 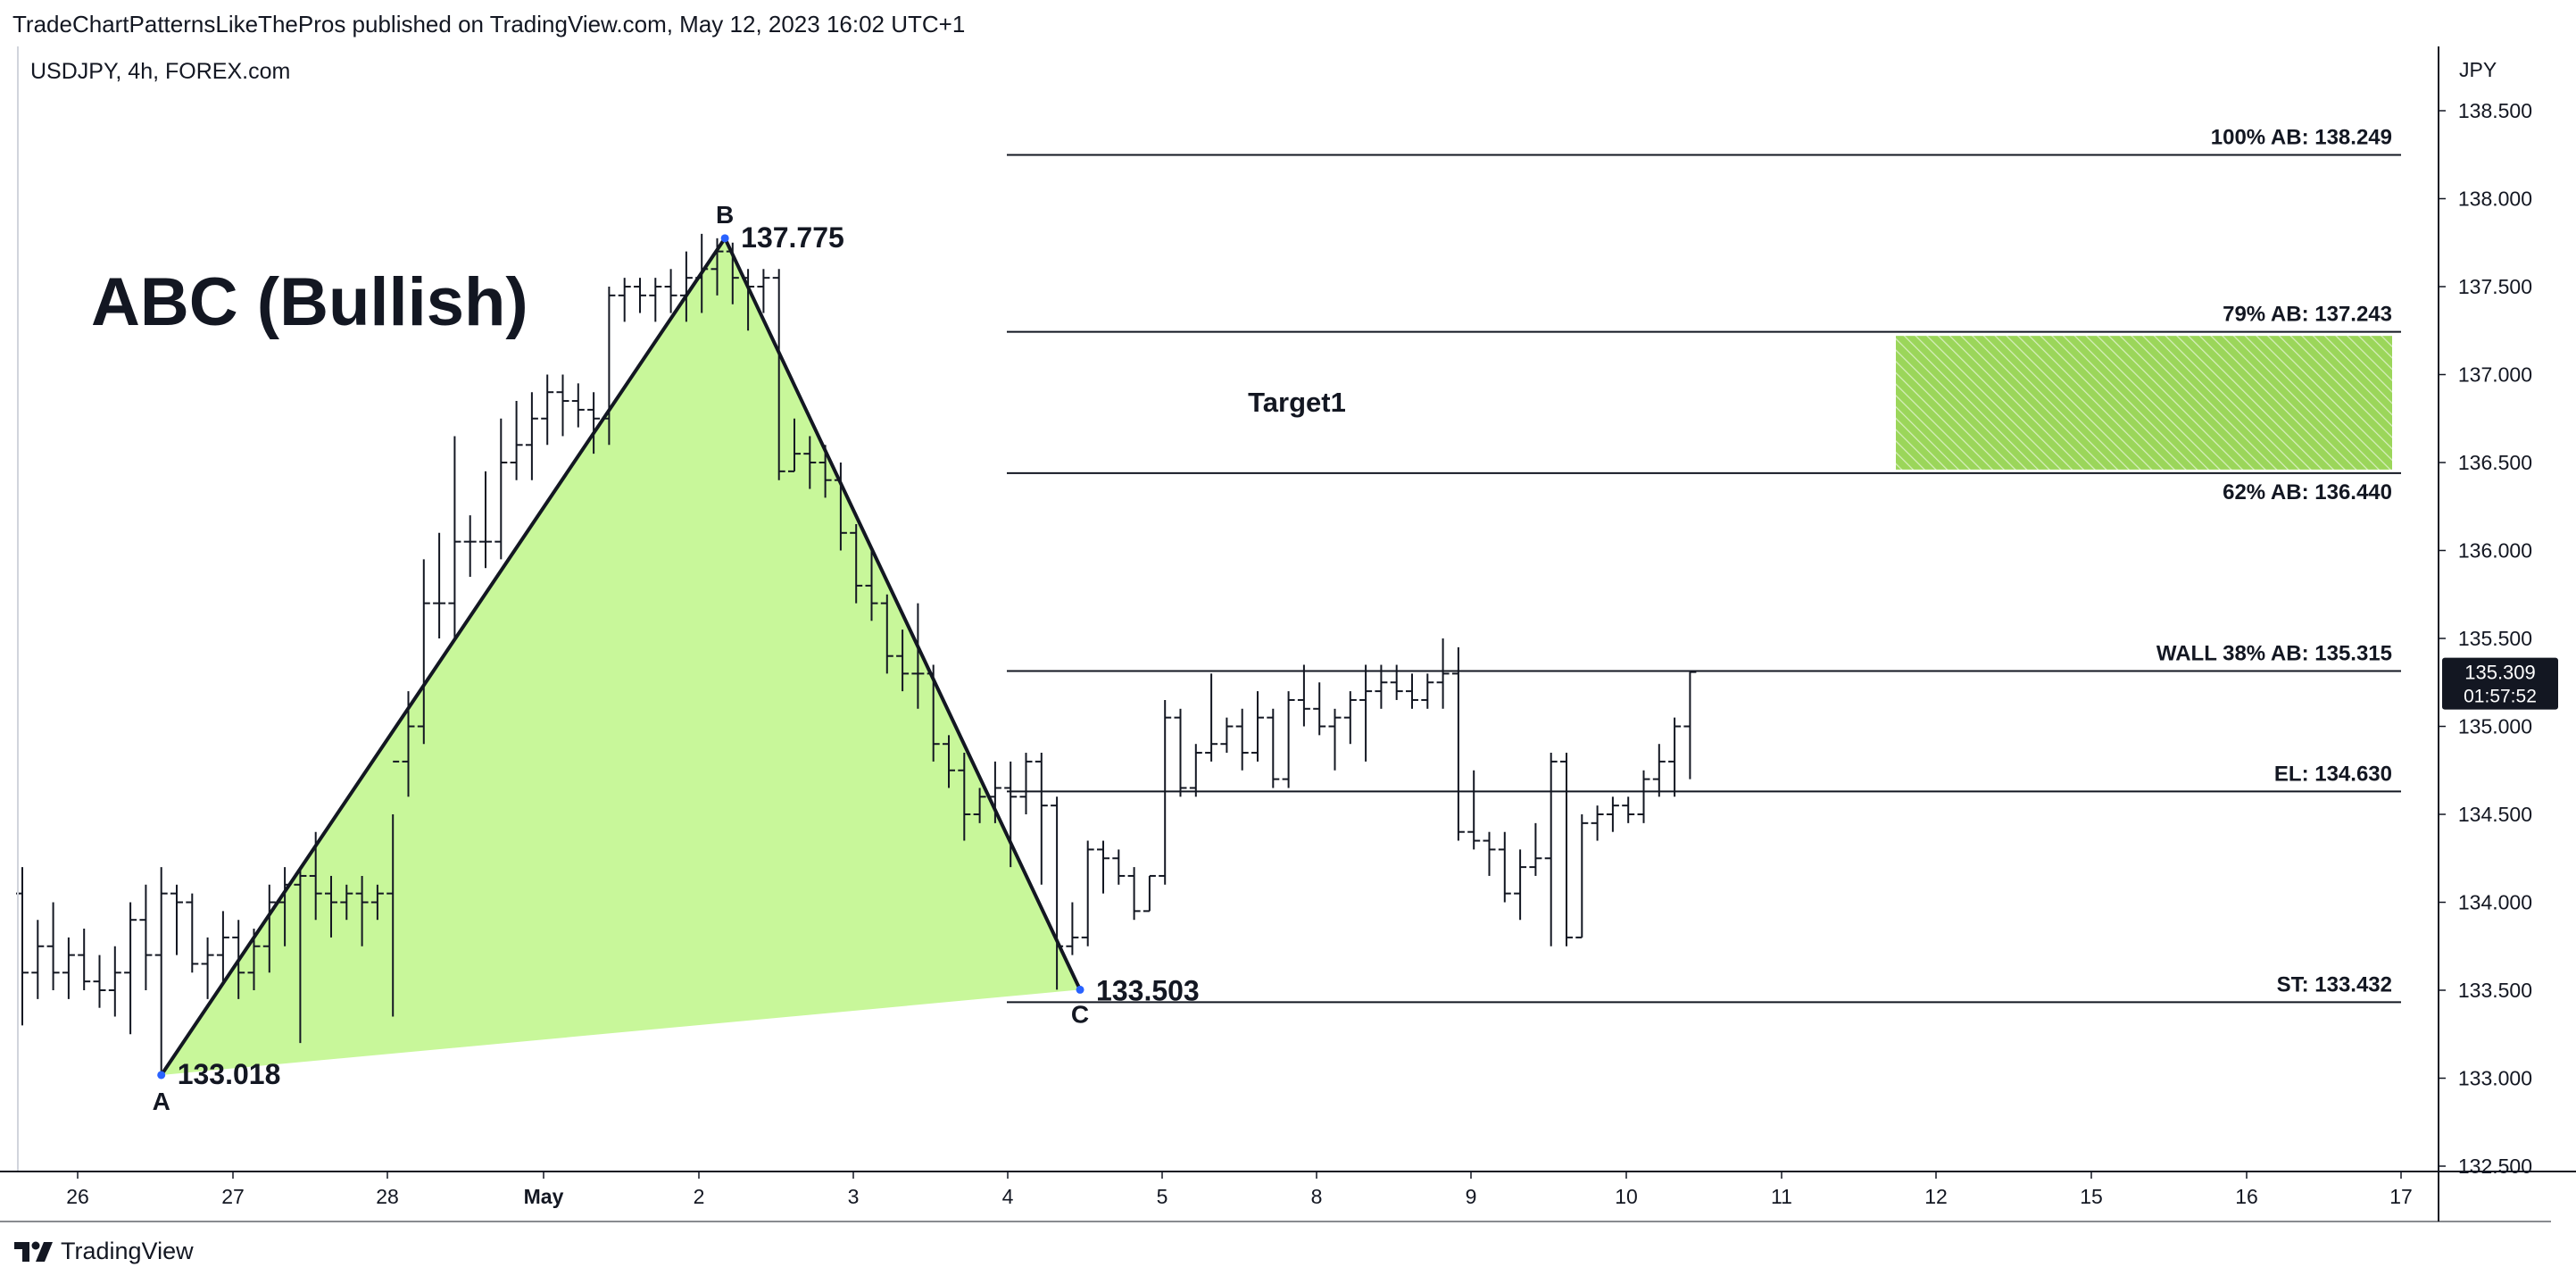 I want to click on point-label-a: A, so click(x=162, y=1101).